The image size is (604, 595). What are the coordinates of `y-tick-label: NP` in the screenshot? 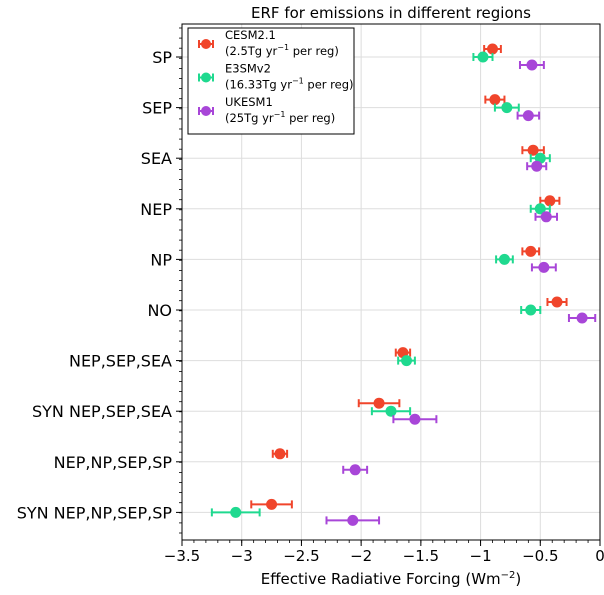 It's located at (161, 259).